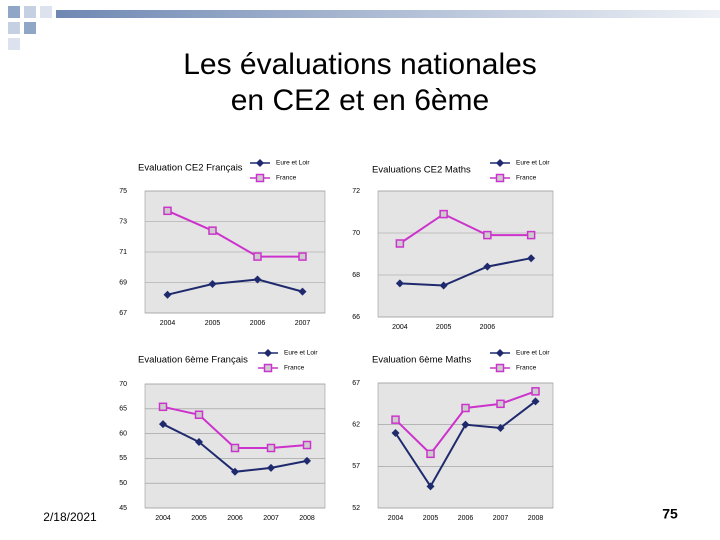 This screenshot has height=540, width=720. Describe the element at coordinates (123, 458) in the screenshot. I see `y-tick-label: 55` at that location.